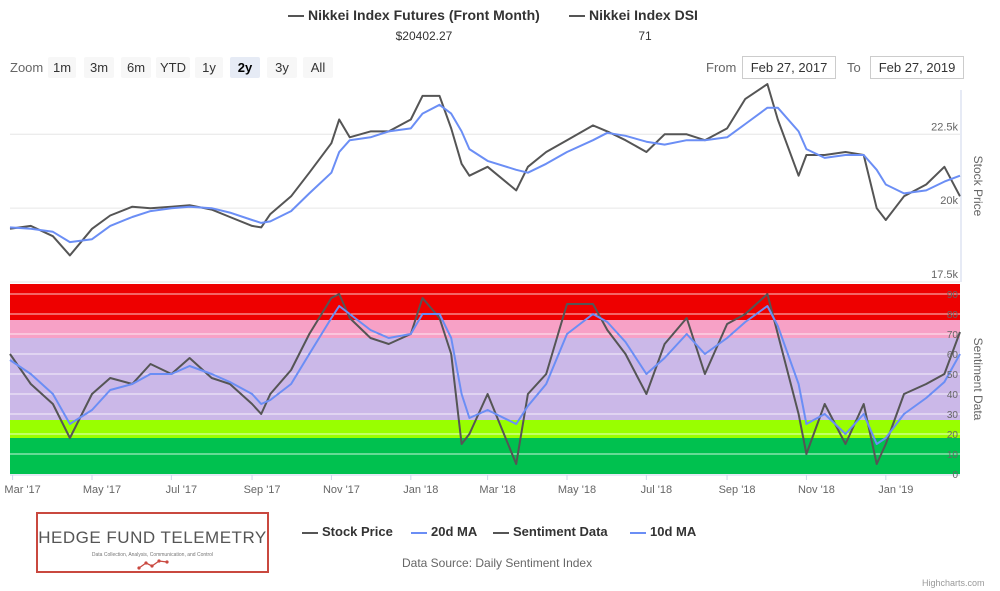 This screenshot has height=591, width=1000. I want to click on zoom-button-1y: 1y, so click(209, 67).